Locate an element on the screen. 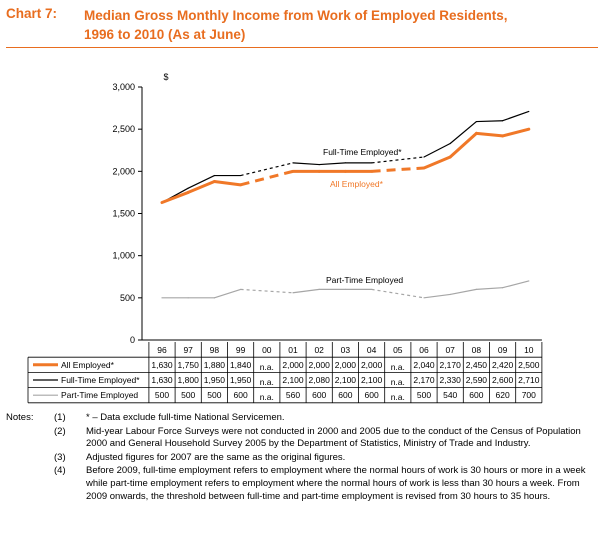 Image resolution: width=600 pixels, height=538 pixels. table-cell-value: 2,080 is located at coordinates (320, 380).